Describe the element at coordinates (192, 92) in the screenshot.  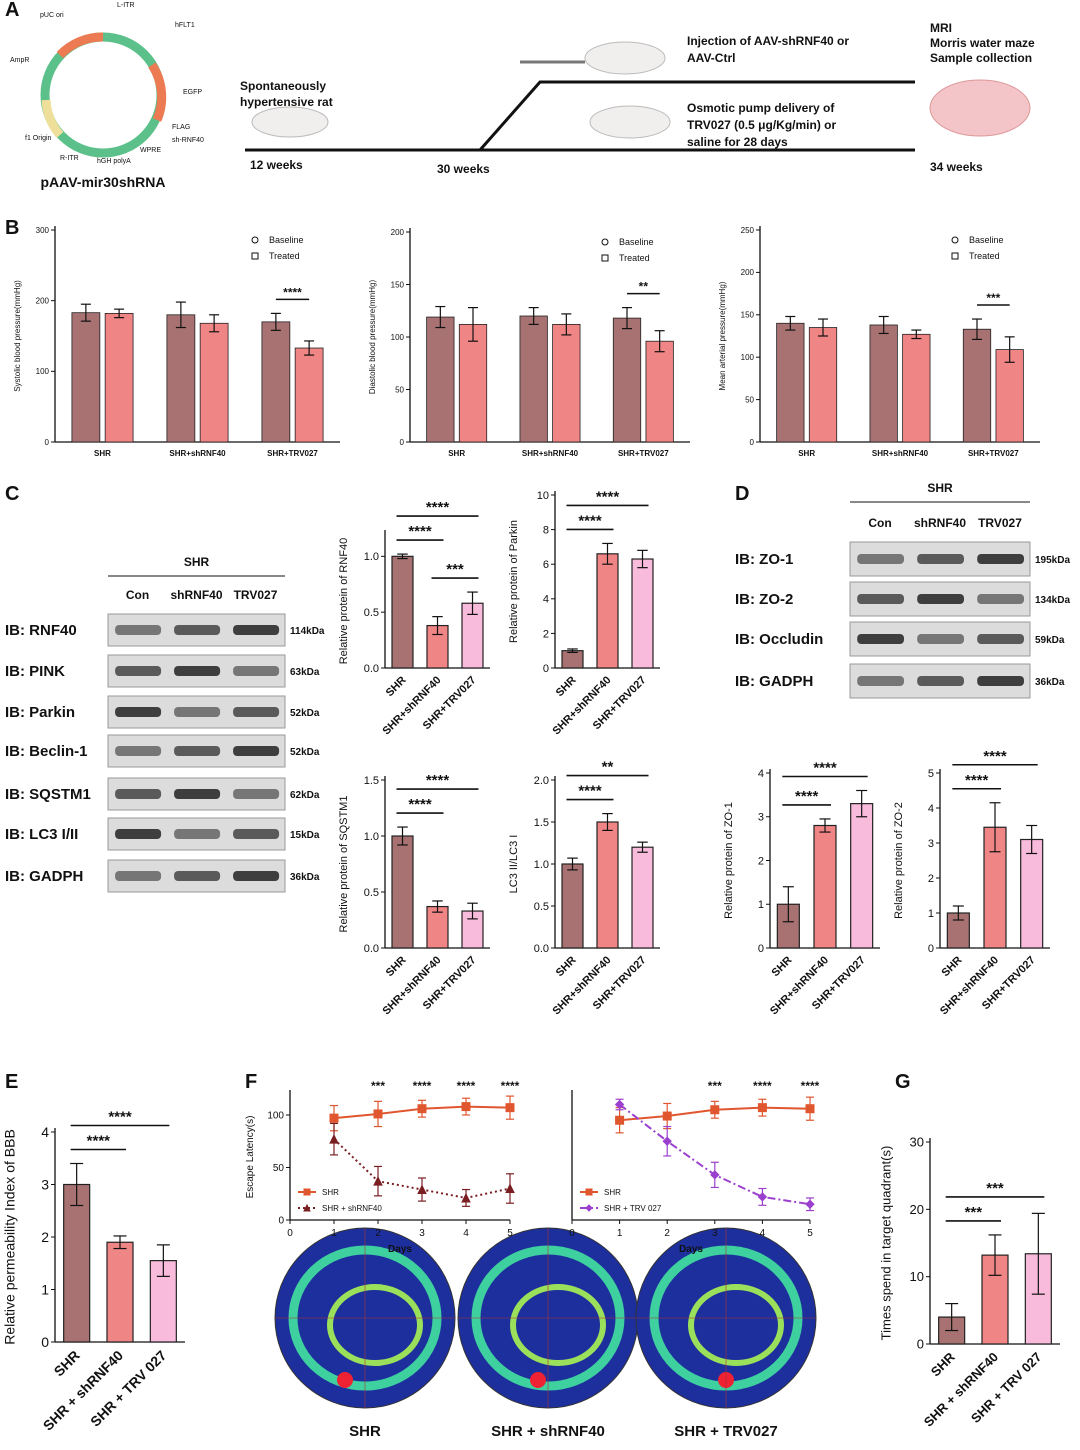
I see `plasmid-label: EGFP` at that location.